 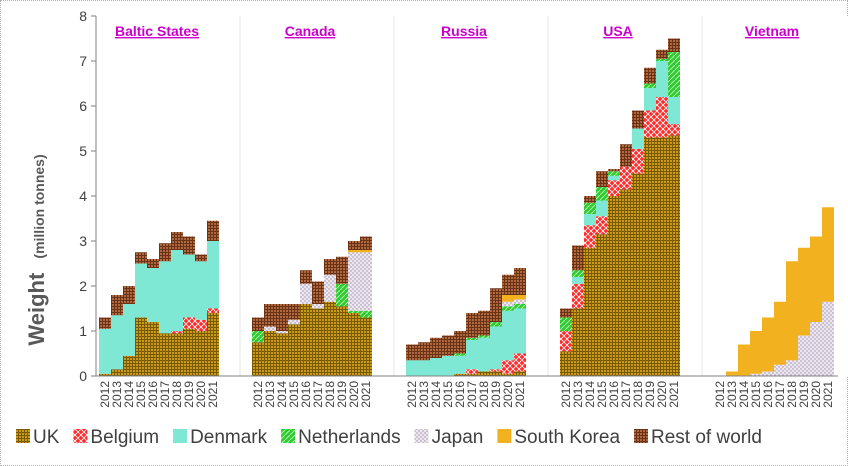 What do you see at coordinates (792, 394) in the screenshot?
I see `x-tick-label-vietnam-2018: 2018` at bounding box center [792, 394].